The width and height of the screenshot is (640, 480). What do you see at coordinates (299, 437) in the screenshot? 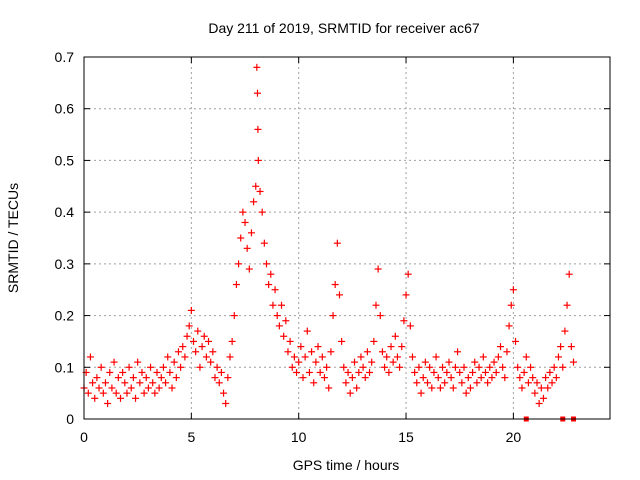
I see `x-tick-label: 10` at bounding box center [299, 437].